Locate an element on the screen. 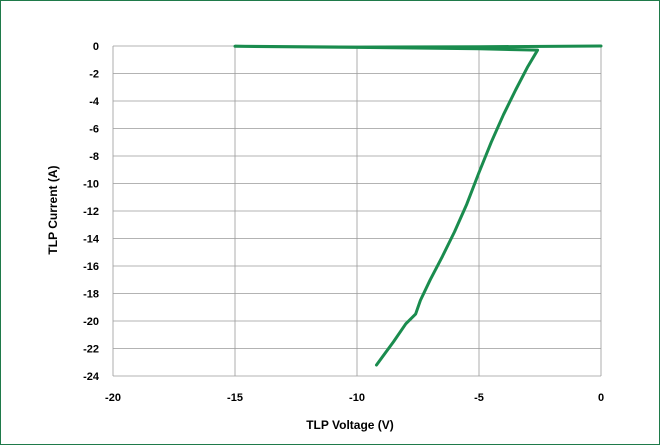 The height and width of the screenshot is (446, 660). y-axis-ticks: 0 -2 -4 -6 -8 -10 -12 -14 -16 -18 -20 -22 -24 is located at coordinates (91, 212).